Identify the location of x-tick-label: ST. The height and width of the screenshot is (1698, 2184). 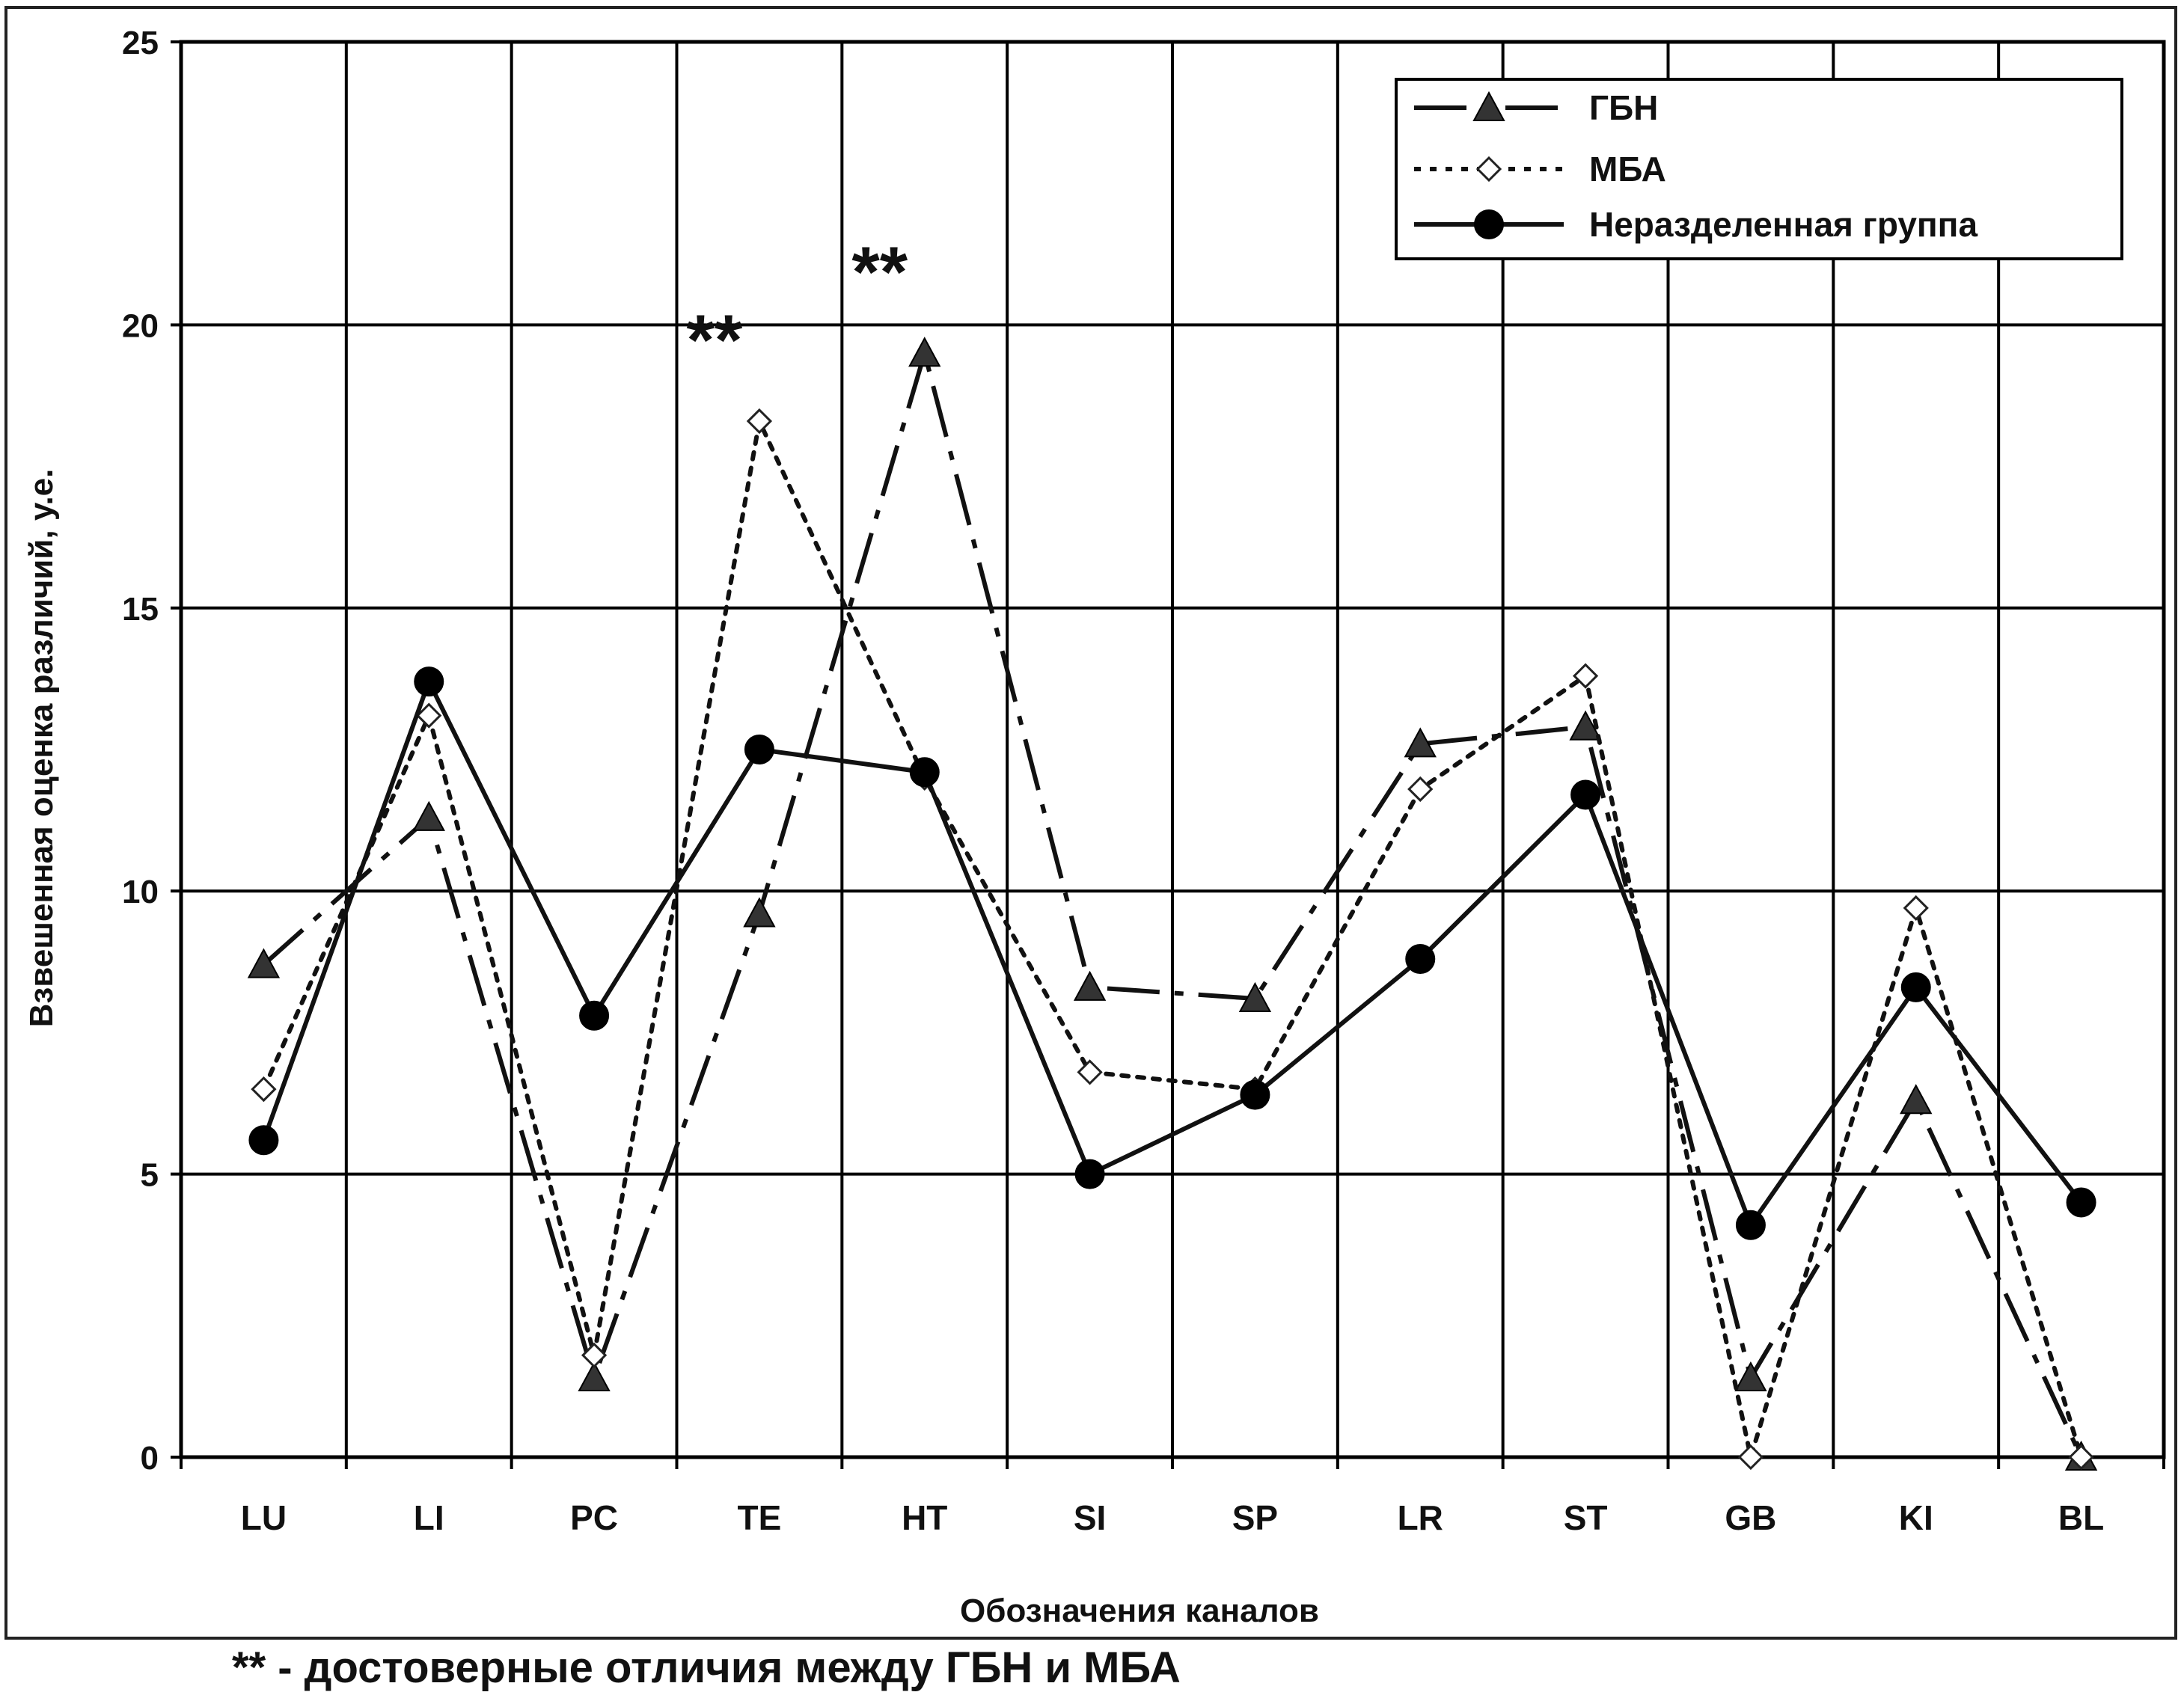
(1586, 1517).